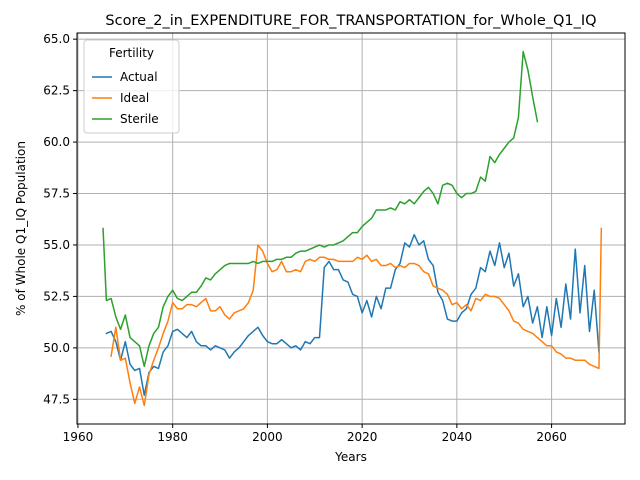  Describe the element at coordinates (56, 194) in the screenshot. I see `y-tick-label: 57.5` at that location.